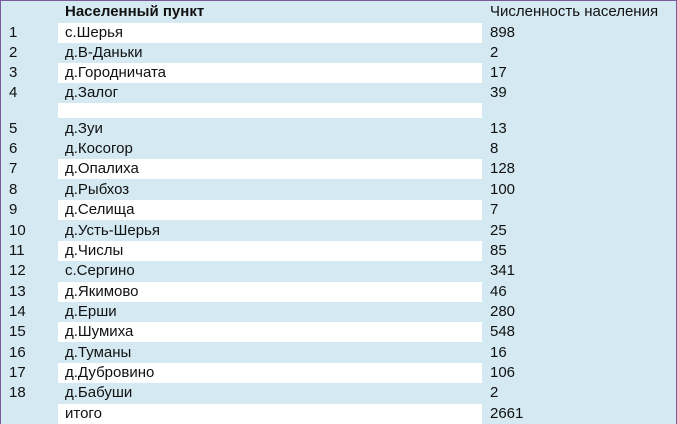  What do you see at coordinates (17, 392) in the screenshot?
I see `row-num: 18` at bounding box center [17, 392].